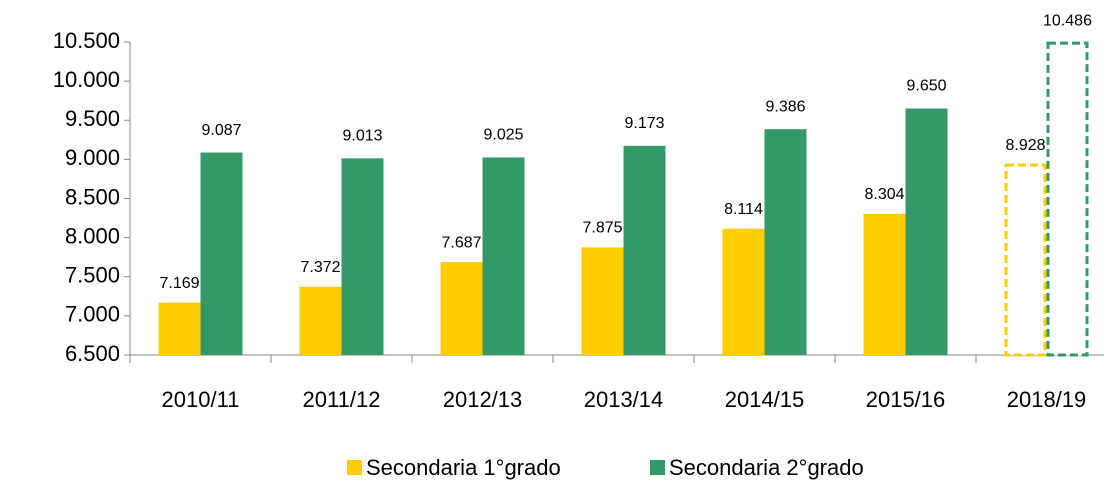 The height and width of the screenshot is (484, 1104). What do you see at coordinates (92, 118) in the screenshot?
I see `y-tick-label: 9.500` at bounding box center [92, 118].